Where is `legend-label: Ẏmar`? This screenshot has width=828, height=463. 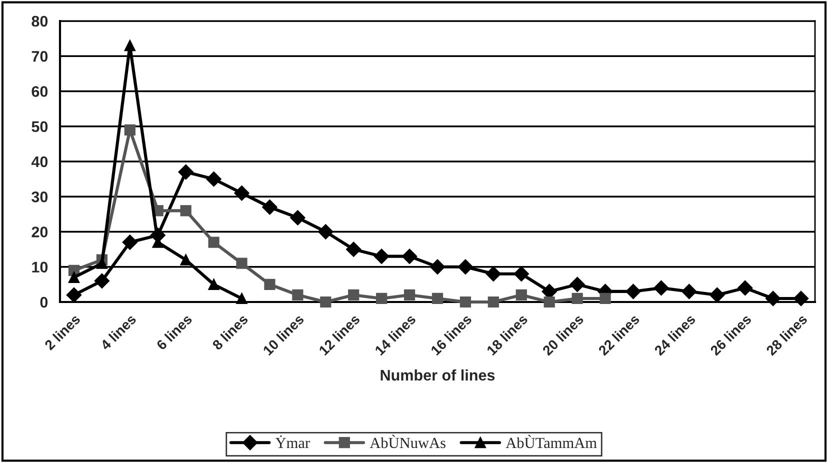 legend-label: Ẏmar is located at coordinates (292, 441).